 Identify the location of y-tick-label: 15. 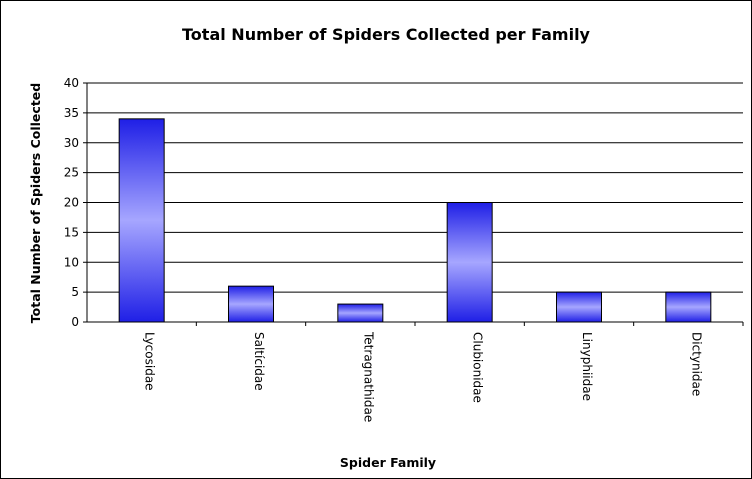
(71, 232).